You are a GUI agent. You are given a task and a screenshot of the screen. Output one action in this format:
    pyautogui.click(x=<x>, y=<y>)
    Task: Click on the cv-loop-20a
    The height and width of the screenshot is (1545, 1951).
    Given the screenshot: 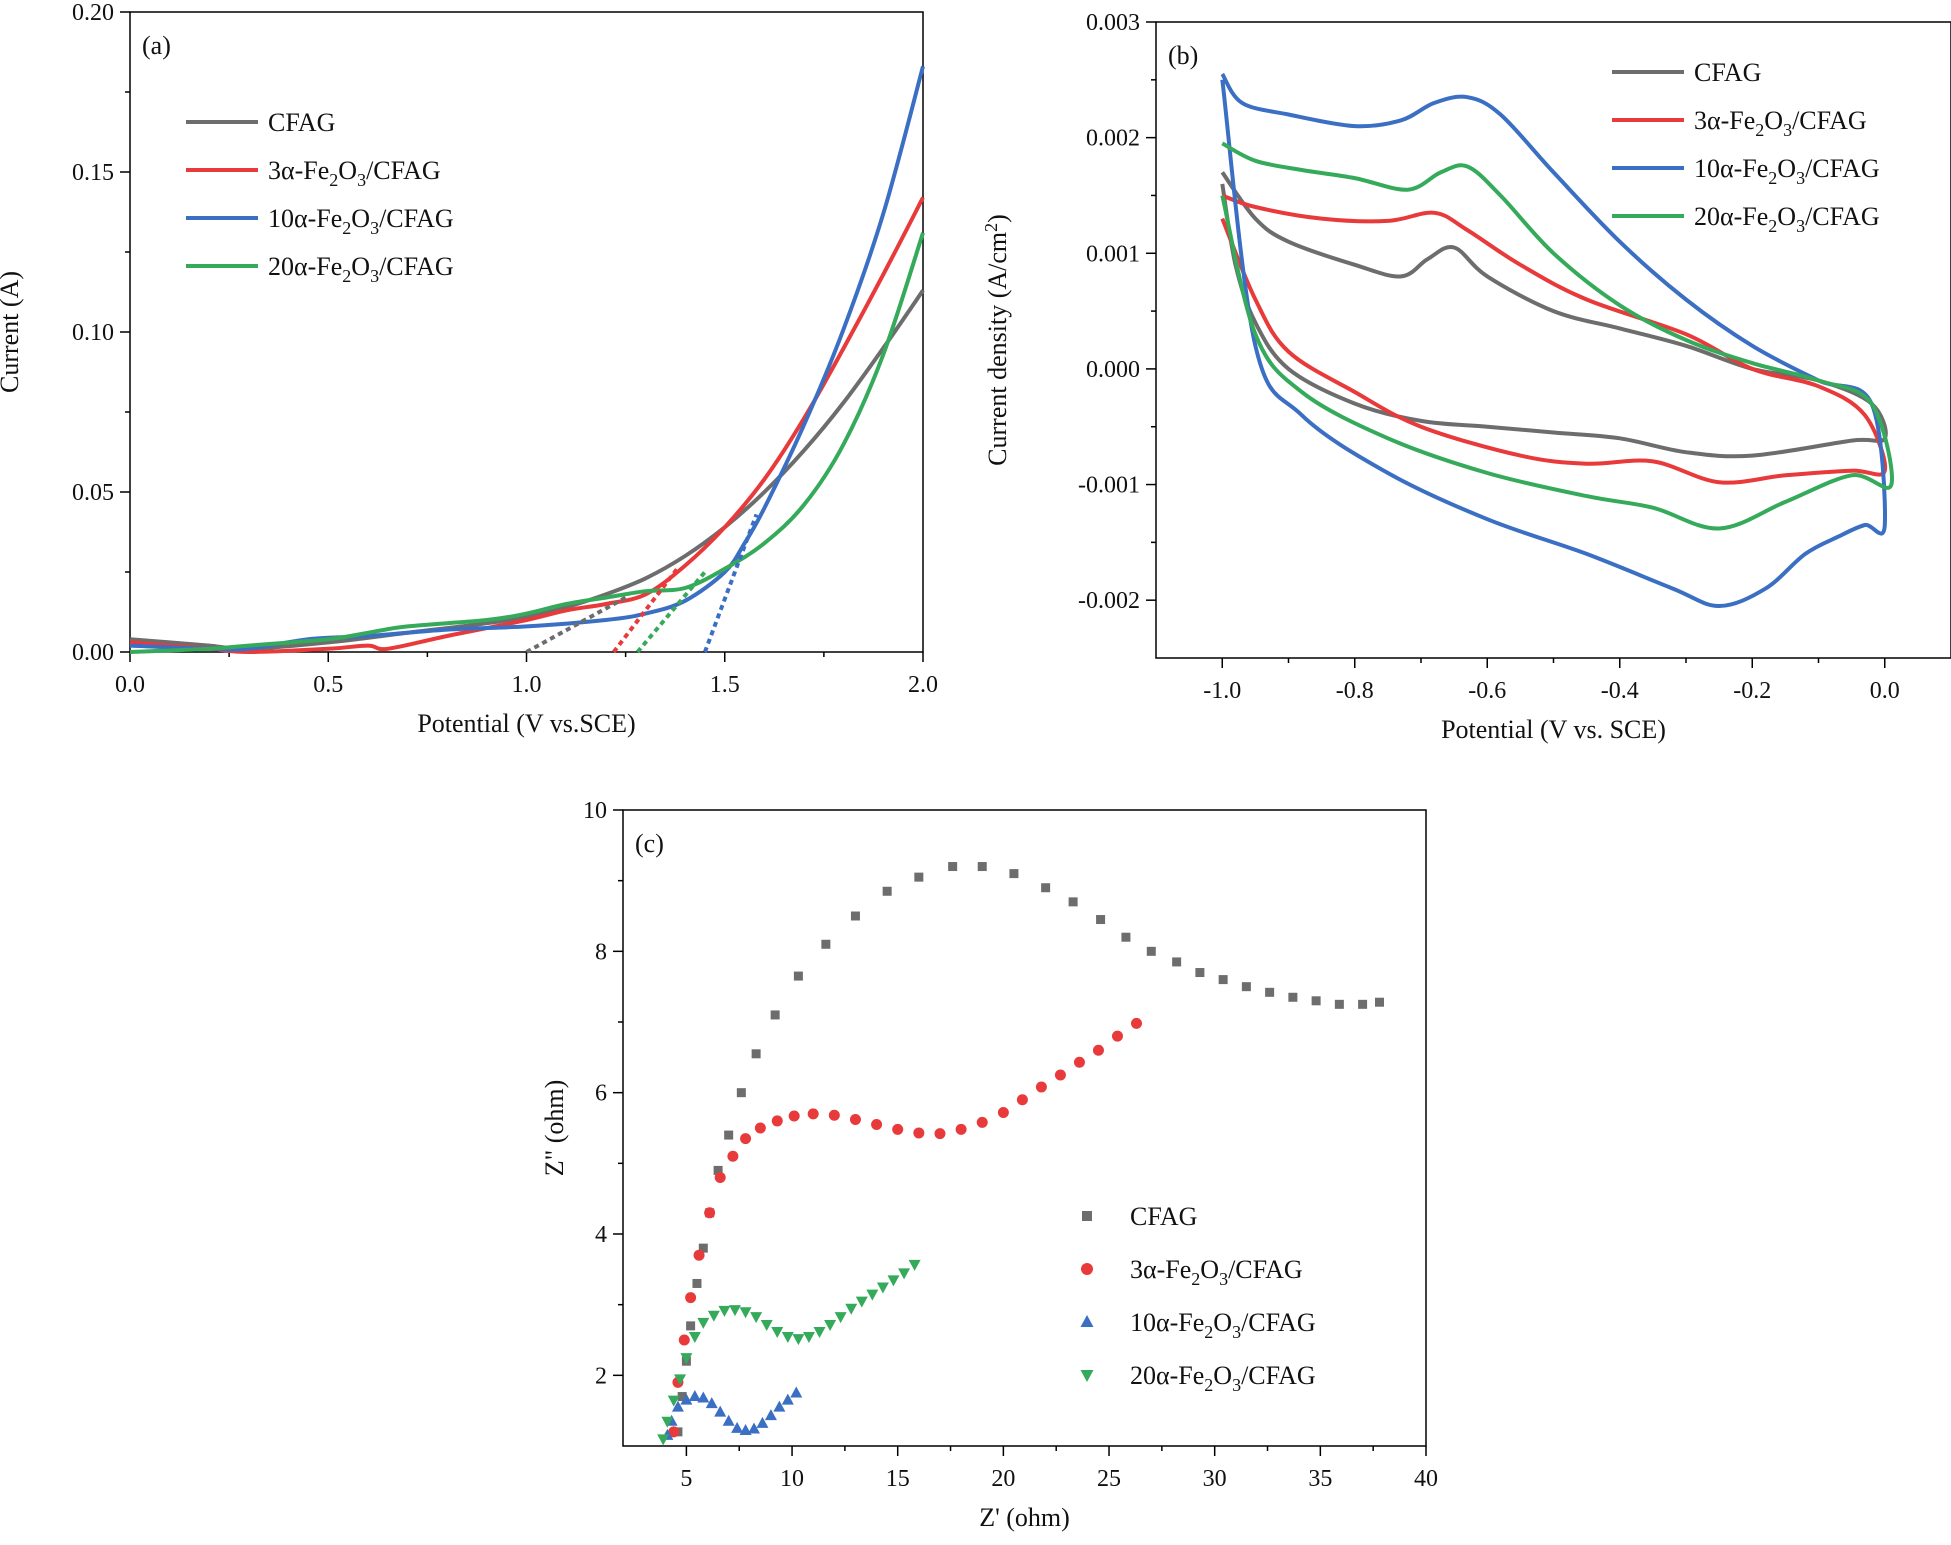 What is the action you would take?
    pyautogui.click(x=1557, y=336)
    